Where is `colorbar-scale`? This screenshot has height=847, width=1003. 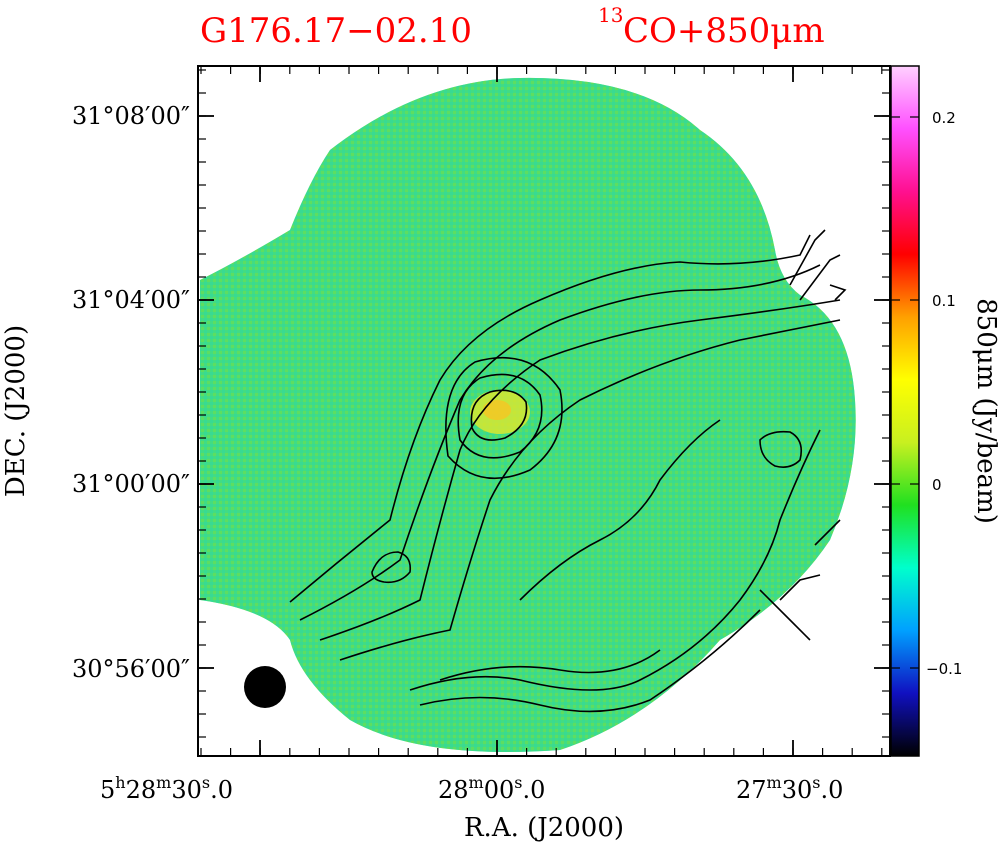 colorbar-scale is located at coordinates (905, 411).